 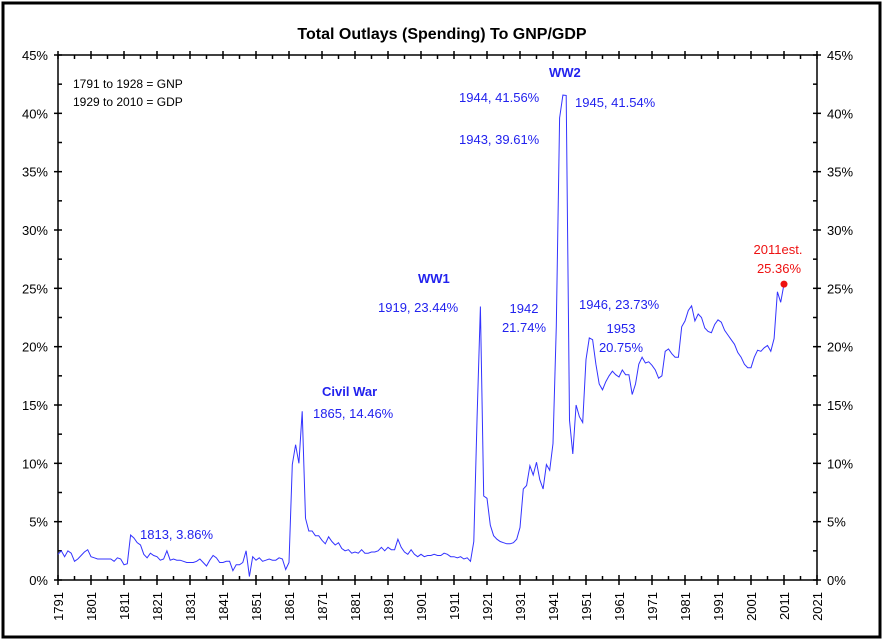 I want to click on x-tick-label: 1971, so click(x=652, y=606).